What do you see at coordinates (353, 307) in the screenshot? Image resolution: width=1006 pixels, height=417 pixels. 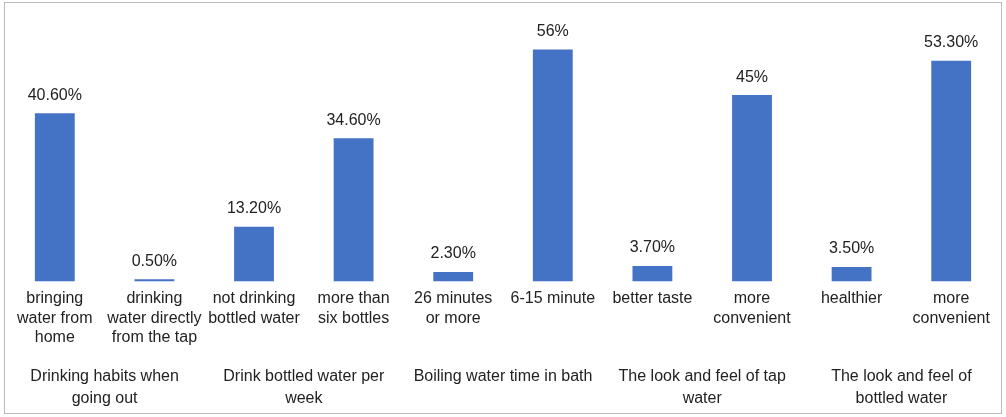 I see `x-tick-label: more than six bottles` at bounding box center [353, 307].